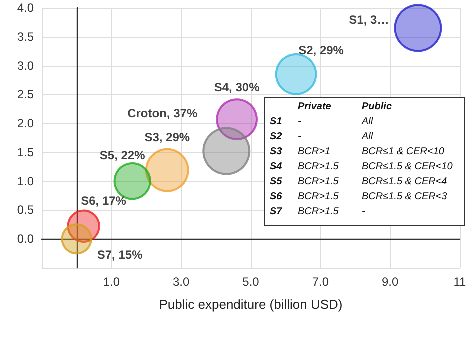 Image resolution: width=474 pixels, height=338 pixels. I want to click on annotation: S7, so click(276, 212).